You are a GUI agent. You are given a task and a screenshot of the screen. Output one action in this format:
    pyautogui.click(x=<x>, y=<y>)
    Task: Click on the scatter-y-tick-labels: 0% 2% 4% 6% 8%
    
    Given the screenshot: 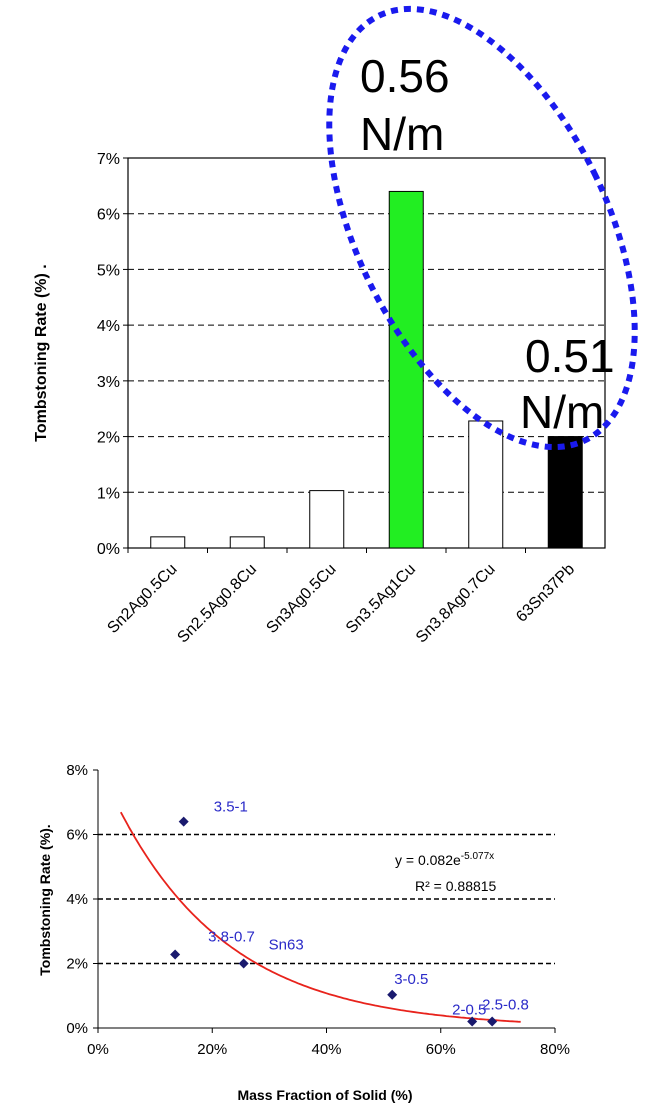 What is the action you would take?
    pyautogui.click(x=77, y=899)
    